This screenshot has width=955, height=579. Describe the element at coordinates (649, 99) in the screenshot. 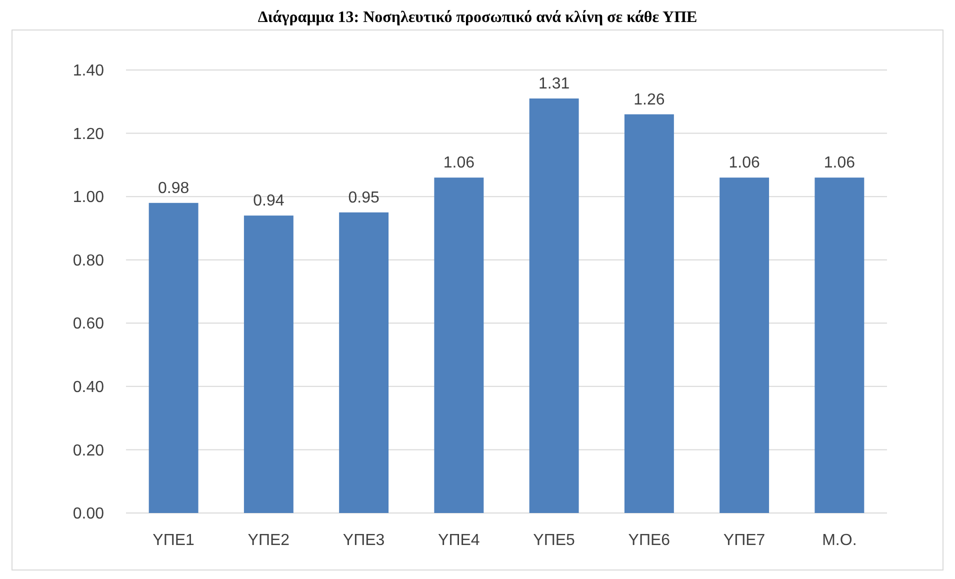

I see `data-label: 1.26` at that location.